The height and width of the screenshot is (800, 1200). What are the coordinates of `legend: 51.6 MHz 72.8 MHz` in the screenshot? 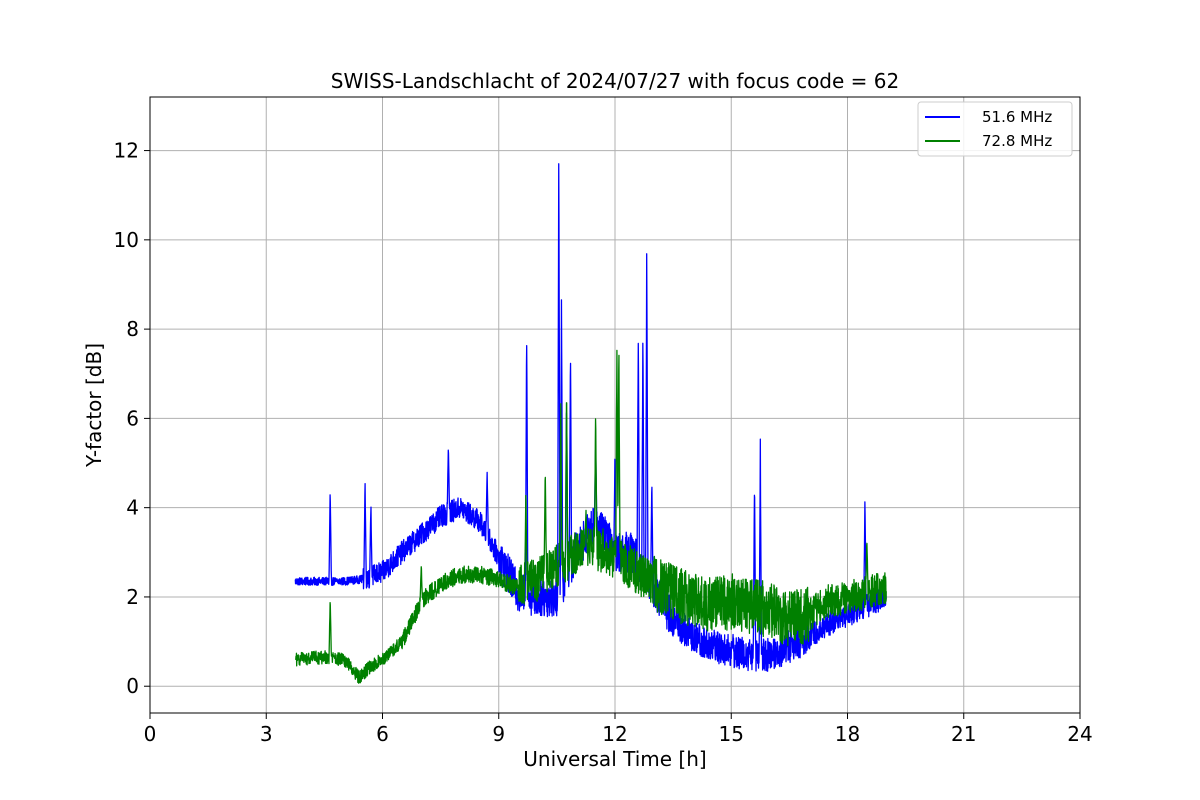 It's located at (995, 129).